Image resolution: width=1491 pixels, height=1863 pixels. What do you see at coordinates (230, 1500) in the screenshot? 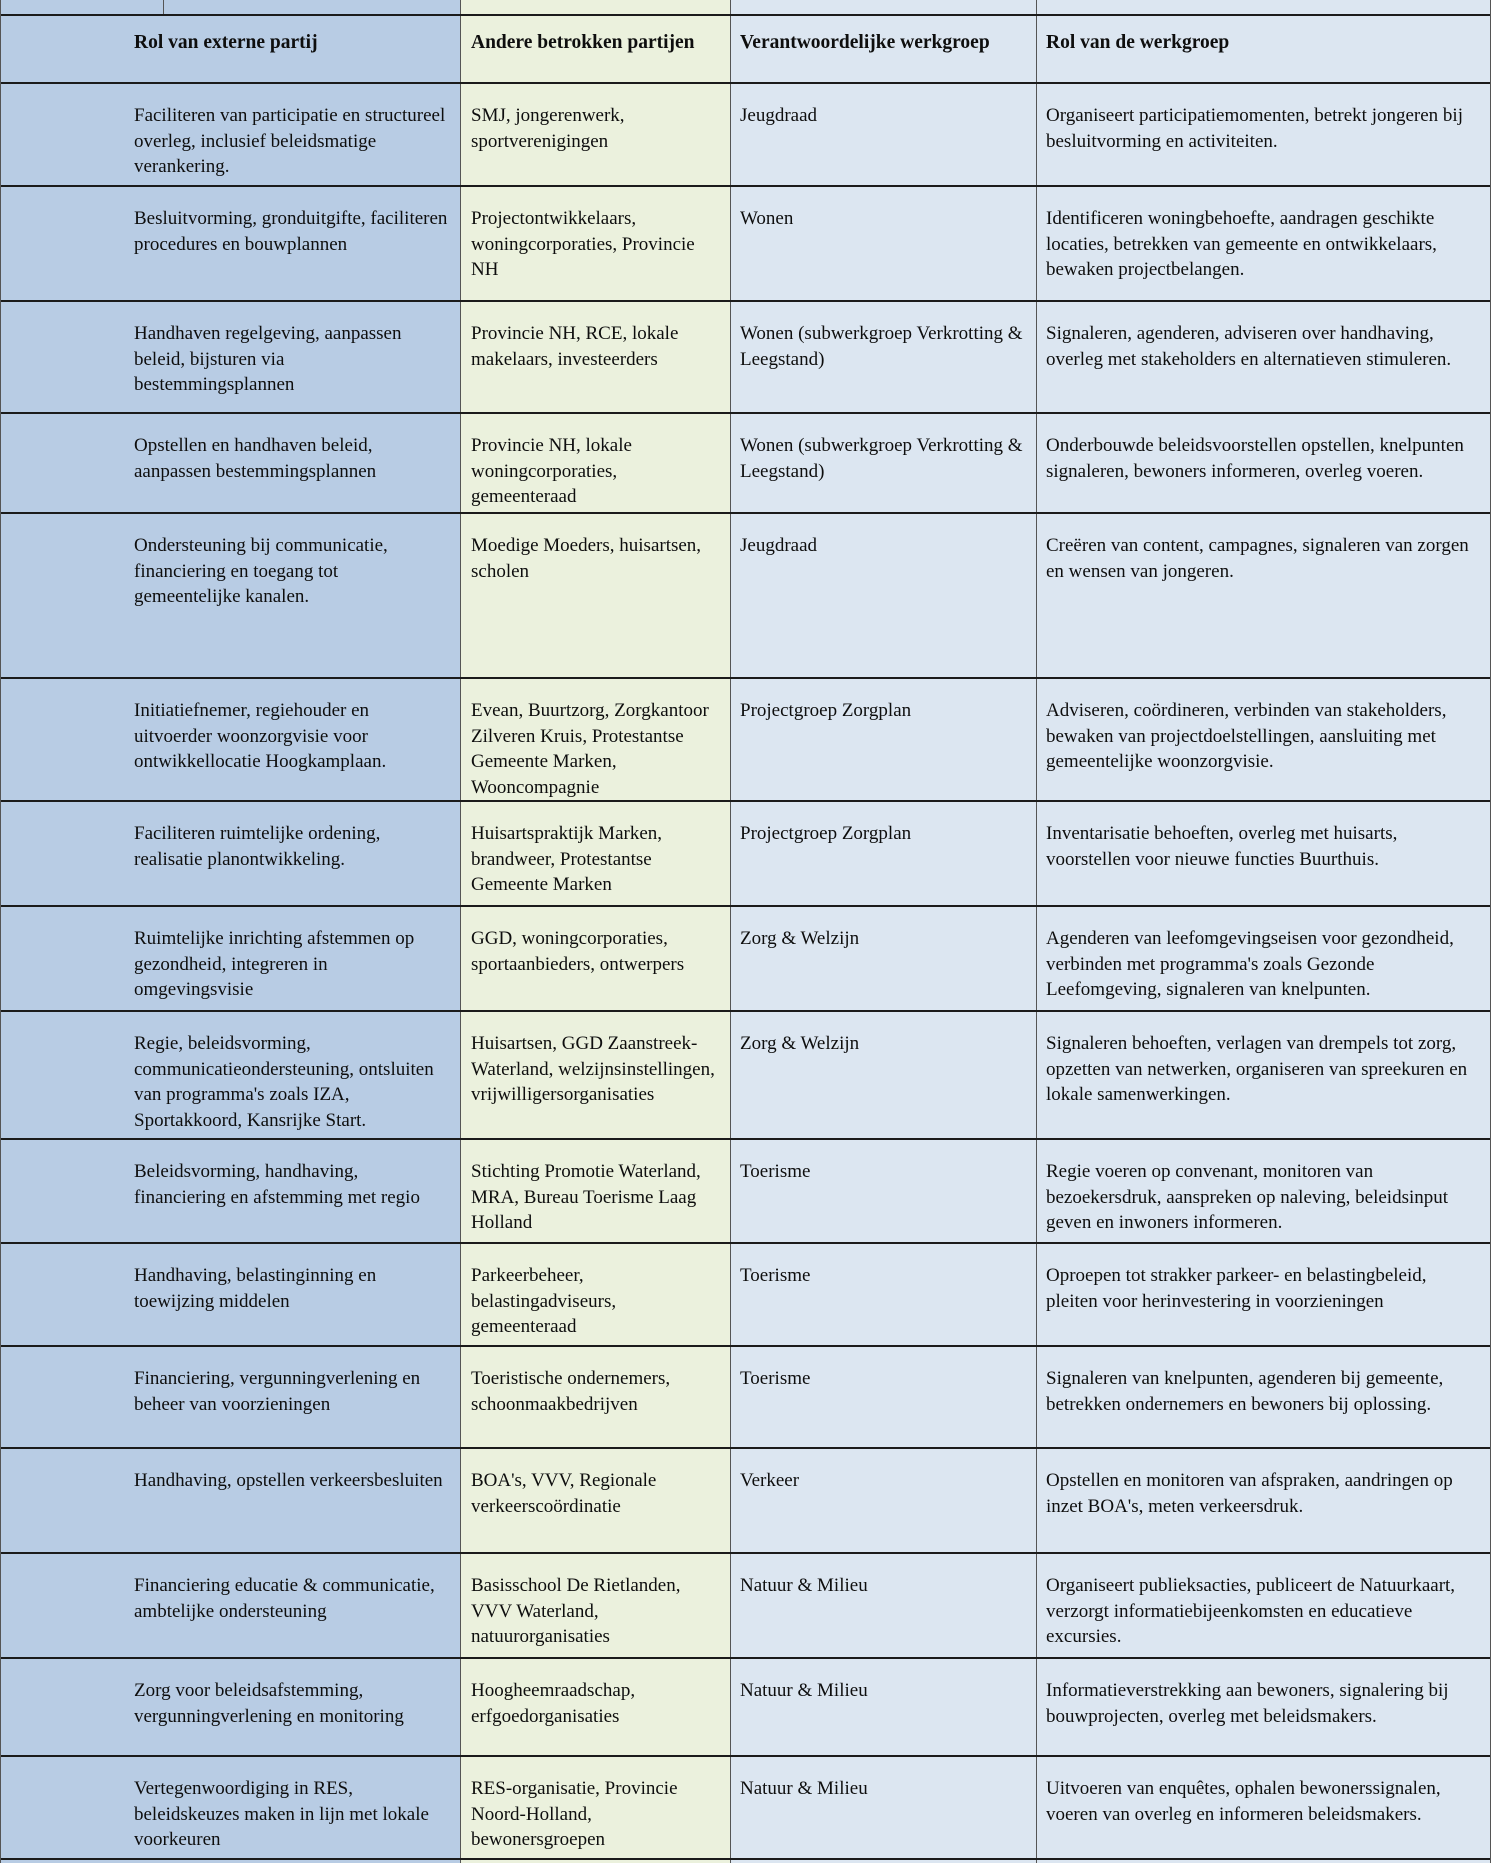
I see `cell-external-role: Handhaving, opstellen verkeersbesluiten` at bounding box center [230, 1500].